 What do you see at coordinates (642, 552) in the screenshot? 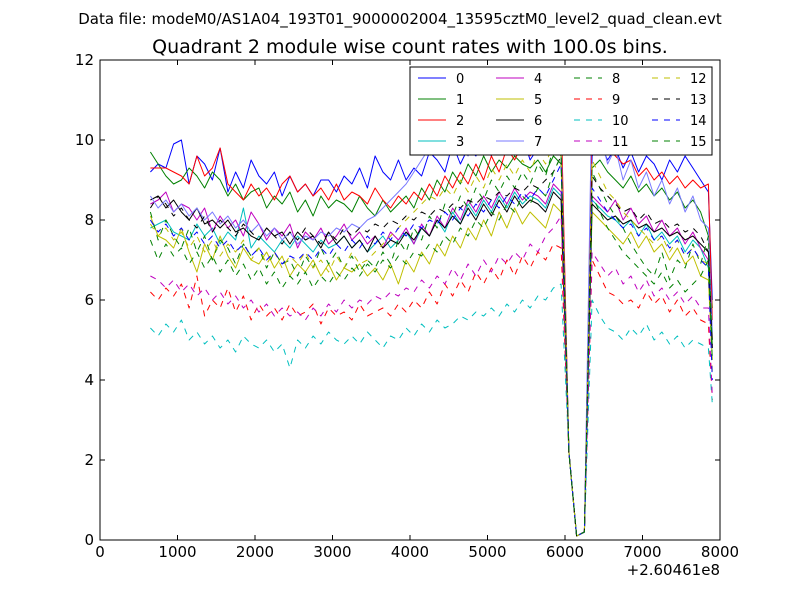
I see `x-tick-label: 7000` at bounding box center [642, 552].